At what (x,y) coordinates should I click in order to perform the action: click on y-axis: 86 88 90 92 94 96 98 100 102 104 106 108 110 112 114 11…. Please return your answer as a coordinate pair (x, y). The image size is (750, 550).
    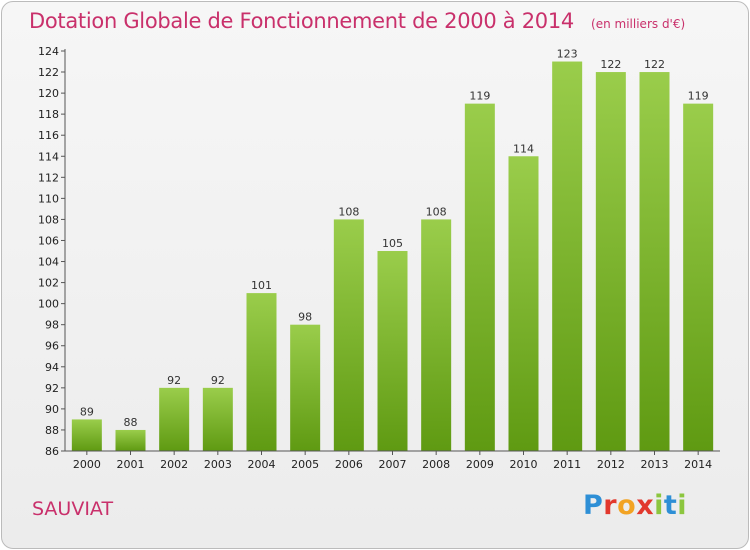
    Looking at the image, I should click on (52, 251).